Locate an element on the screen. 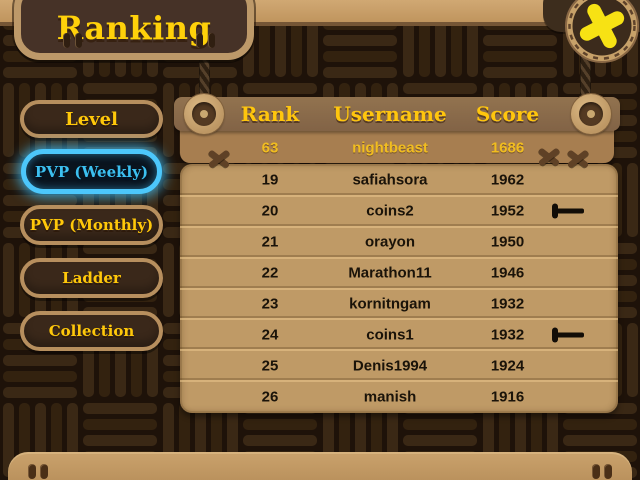  username-cell: coins2 is located at coordinates (390, 211).